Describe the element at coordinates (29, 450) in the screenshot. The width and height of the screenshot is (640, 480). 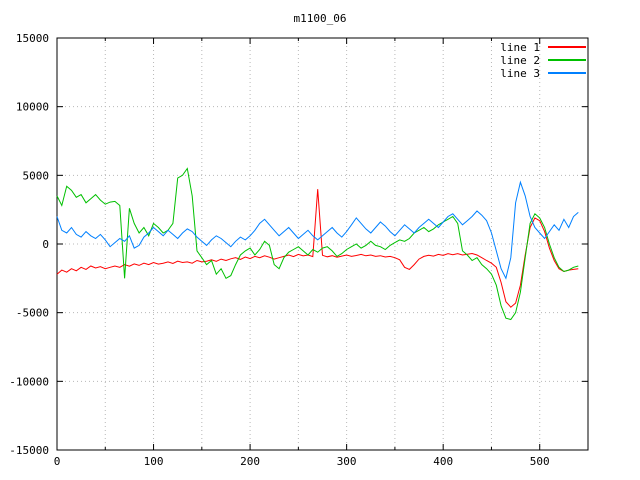
I see `y-tick-label: -15000` at that location.